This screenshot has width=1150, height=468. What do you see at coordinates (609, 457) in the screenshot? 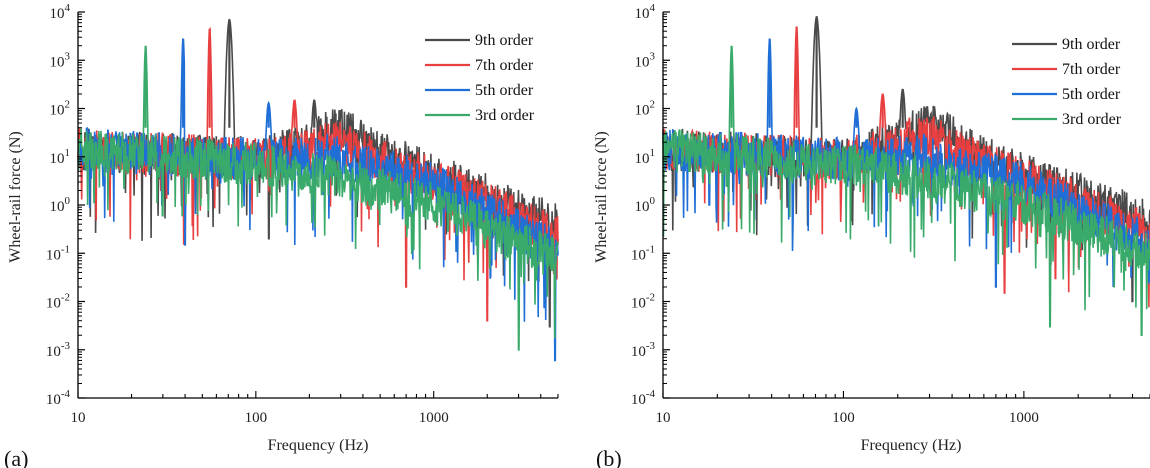
I see `panel-label: (b)` at bounding box center [609, 457].